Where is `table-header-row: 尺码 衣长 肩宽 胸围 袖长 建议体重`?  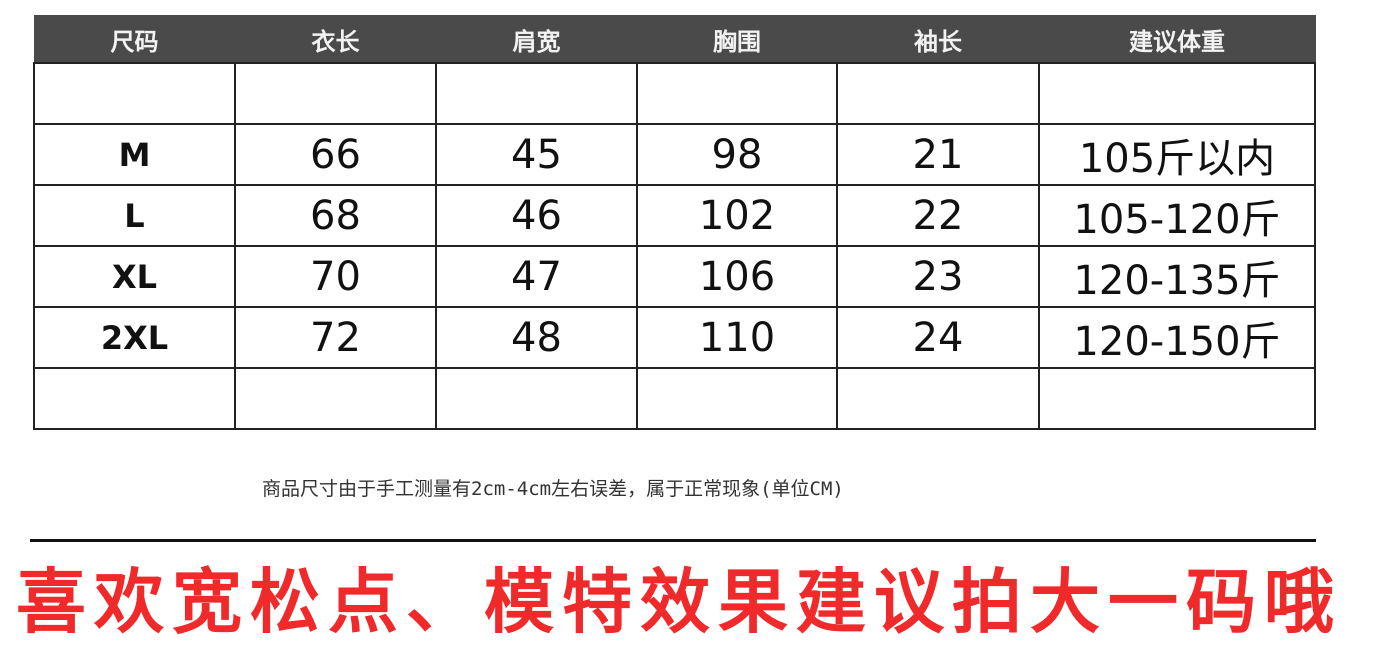 table-header-row: 尺码 衣长 肩宽 胸围 袖长 建议体重 is located at coordinates (674, 39).